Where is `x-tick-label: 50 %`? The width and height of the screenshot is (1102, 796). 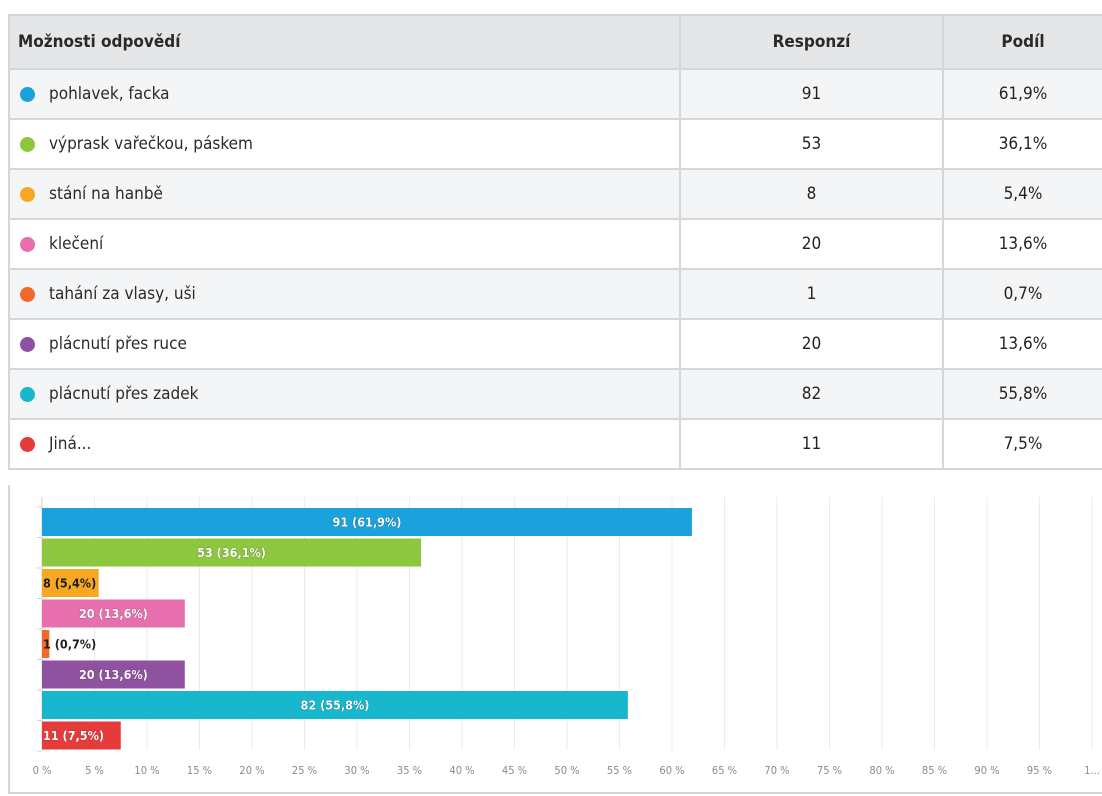
x-tick-label: 50 % is located at coordinates (566, 770).